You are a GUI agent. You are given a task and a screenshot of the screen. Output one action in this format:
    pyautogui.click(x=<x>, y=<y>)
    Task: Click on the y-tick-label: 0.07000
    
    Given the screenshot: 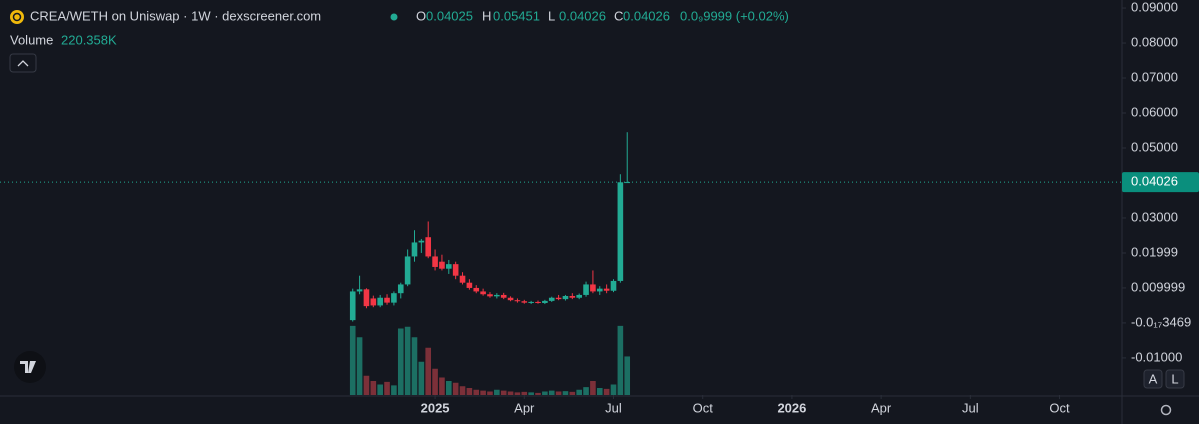 What is the action you would take?
    pyautogui.click(x=1154, y=76)
    